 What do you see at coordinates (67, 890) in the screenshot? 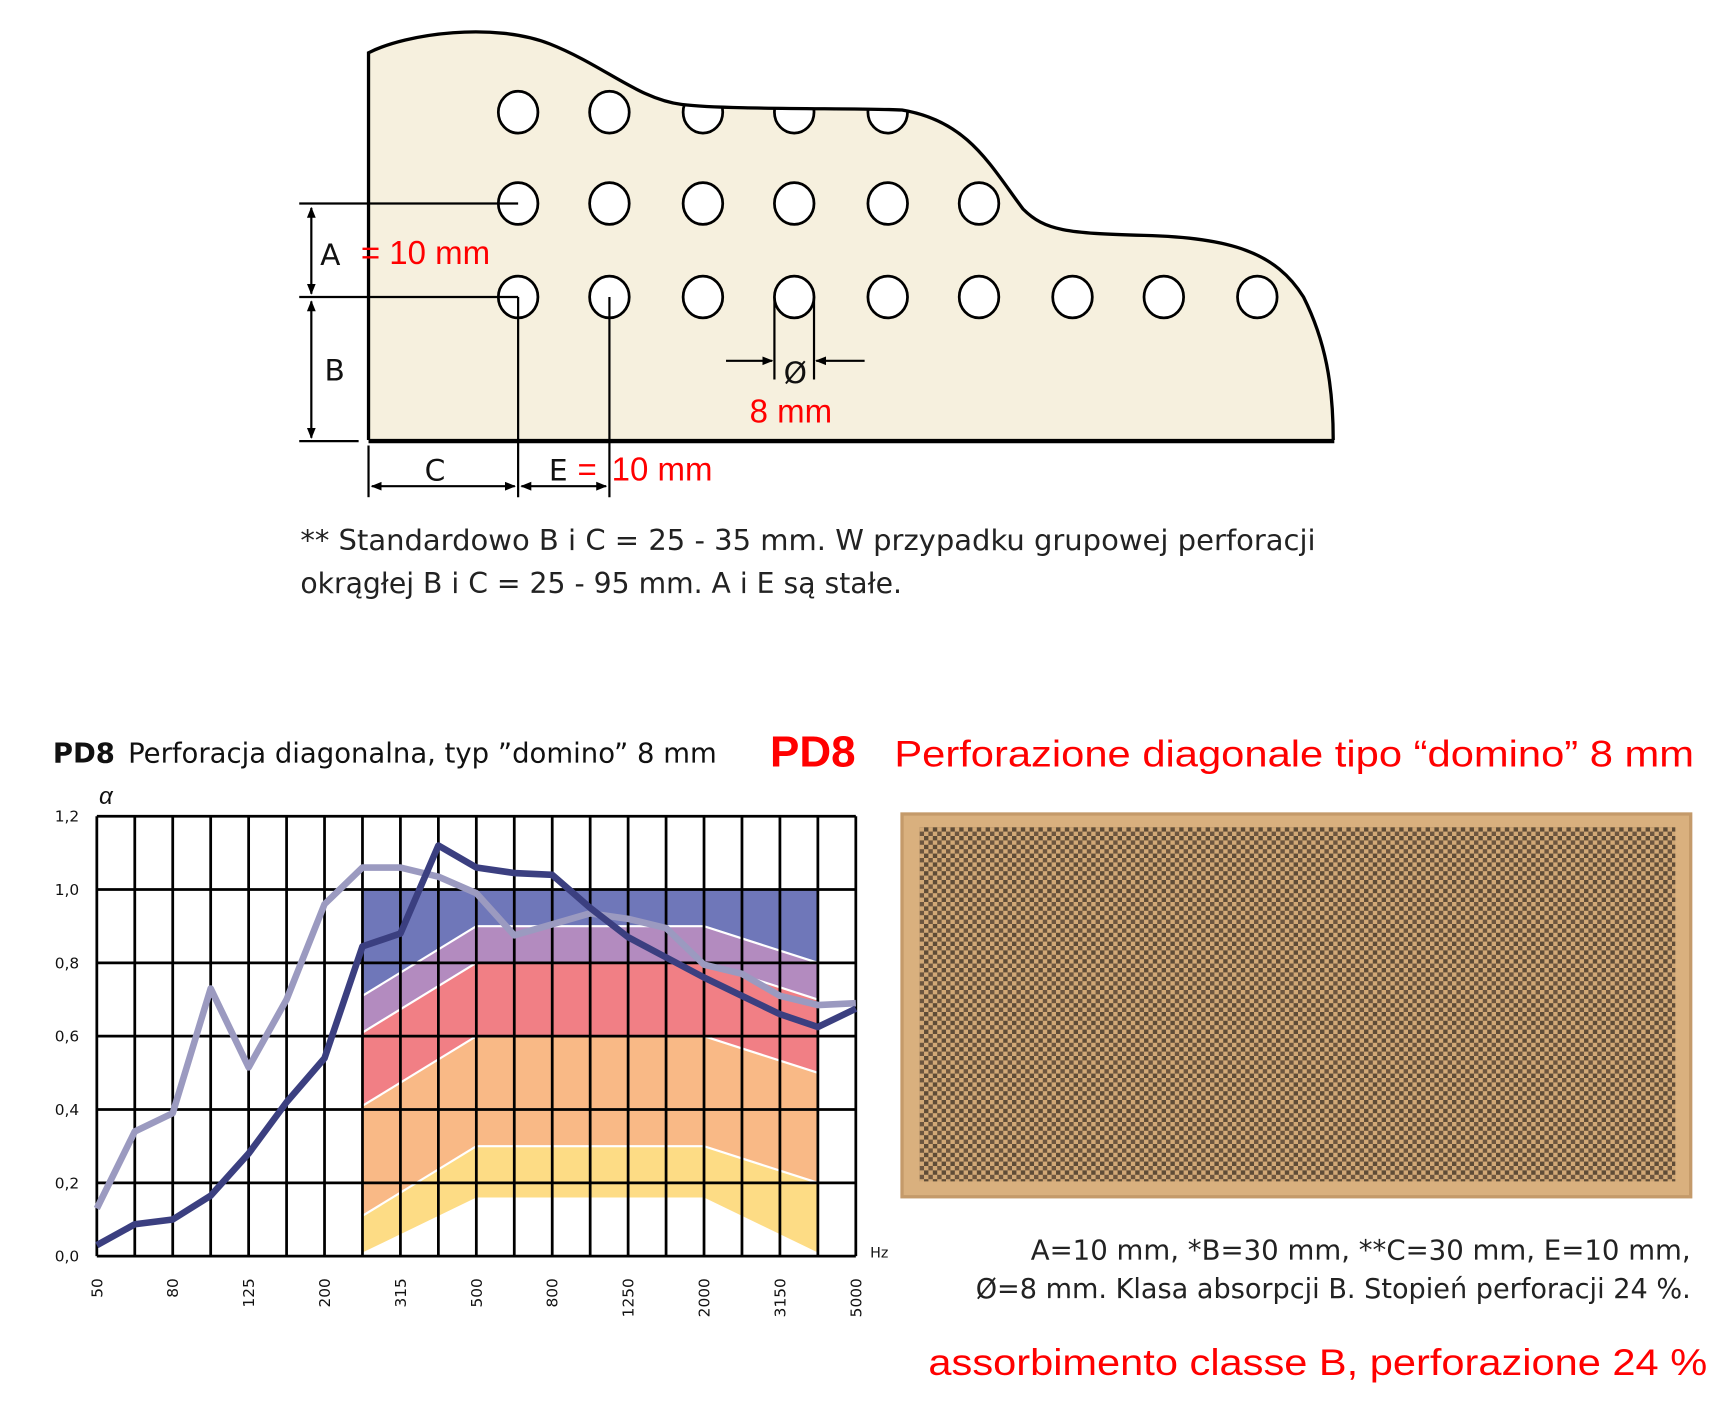
I see `y-tick-label: 1,0` at bounding box center [67, 890].